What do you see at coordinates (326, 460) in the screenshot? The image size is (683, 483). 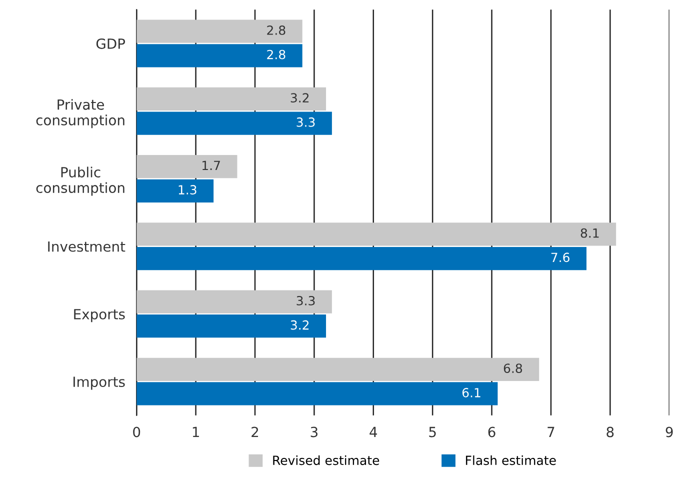 I see `legend-label: Revised estimate` at bounding box center [326, 460].